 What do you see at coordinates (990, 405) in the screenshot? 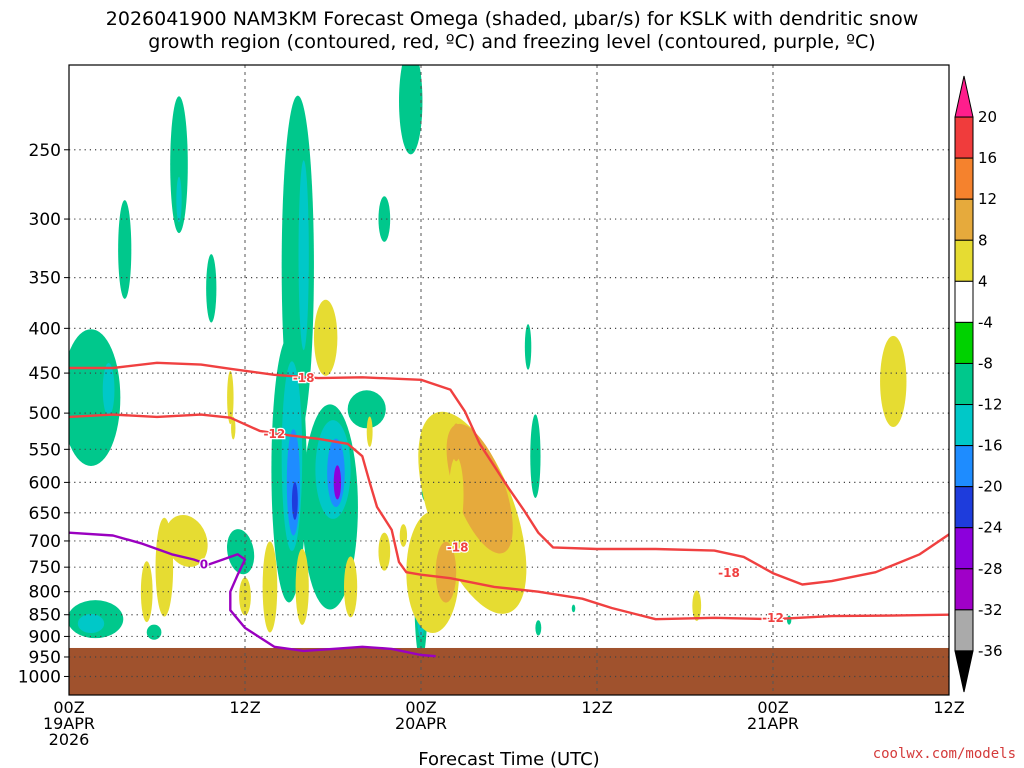
I see `colorbar-label-7: -12` at bounding box center [990, 405].